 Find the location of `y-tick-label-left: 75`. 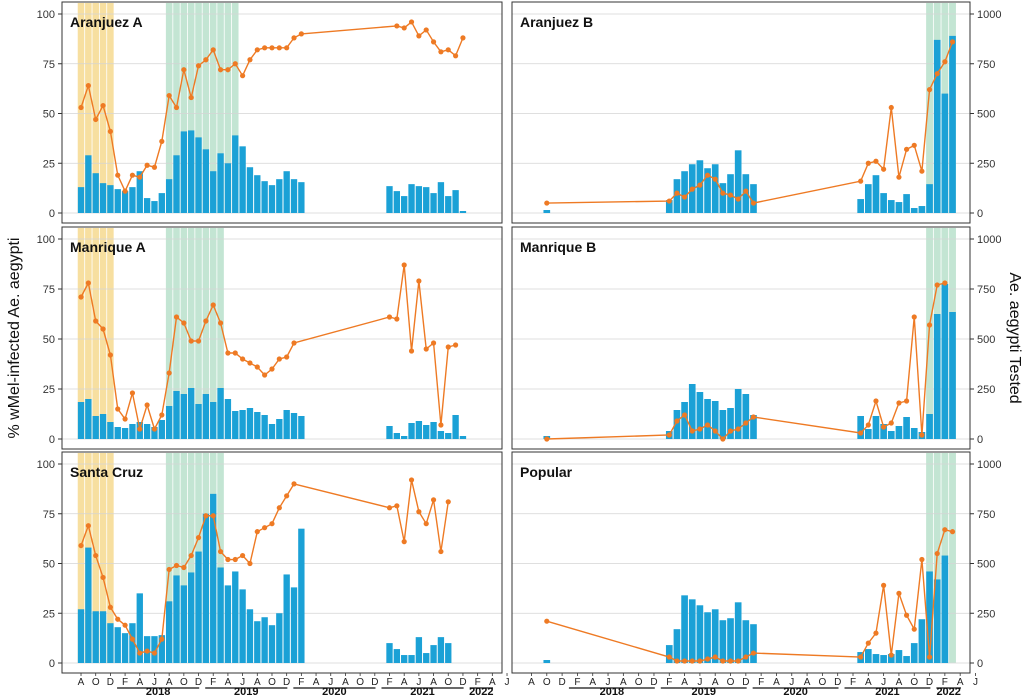

y-tick-label-left: 75 is located at coordinates (49, 290).